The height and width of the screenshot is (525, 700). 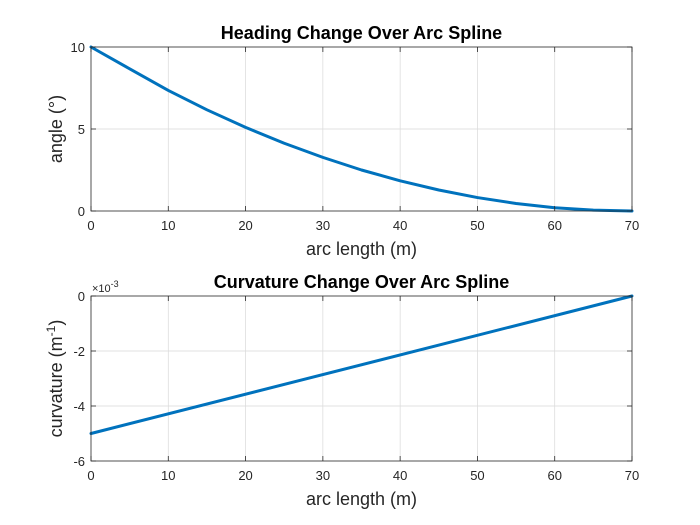 I want to click on curvature-y-tick-label: -4, so click(x=79, y=406).